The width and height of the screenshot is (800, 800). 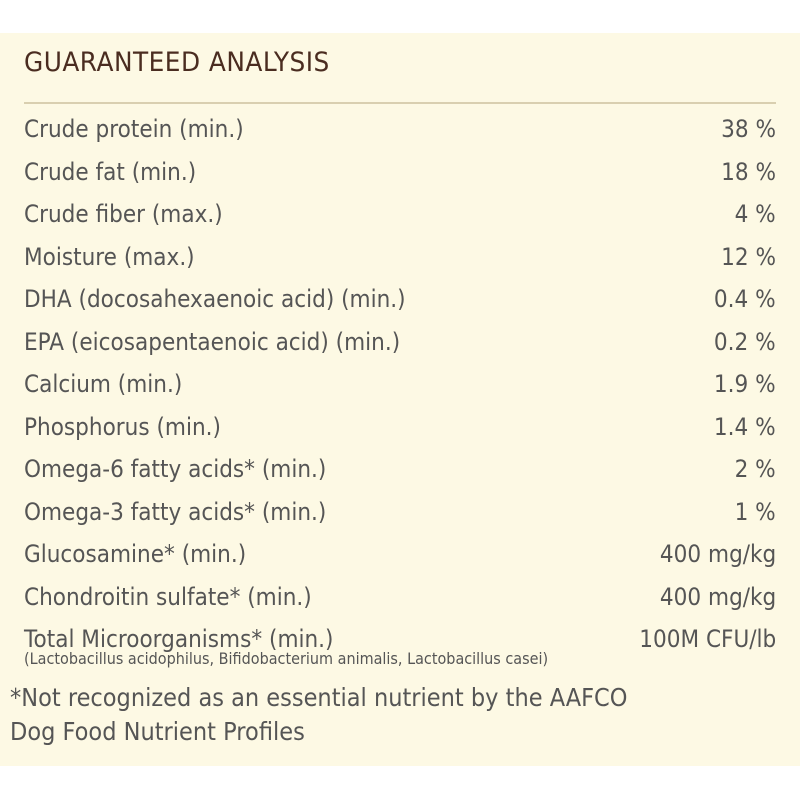 I want to click on analysis-row-microorganisms: Total Microorganisms* (min.) 100M CFU/lb, so click(x=400, y=639).